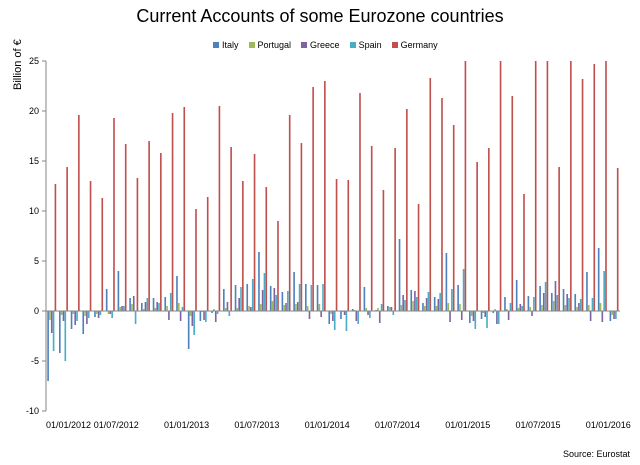 The image size is (640, 465). What do you see at coordinates (34, 211) in the screenshot?
I see `y-tick-label: 10` at bounding box center [34, 211].